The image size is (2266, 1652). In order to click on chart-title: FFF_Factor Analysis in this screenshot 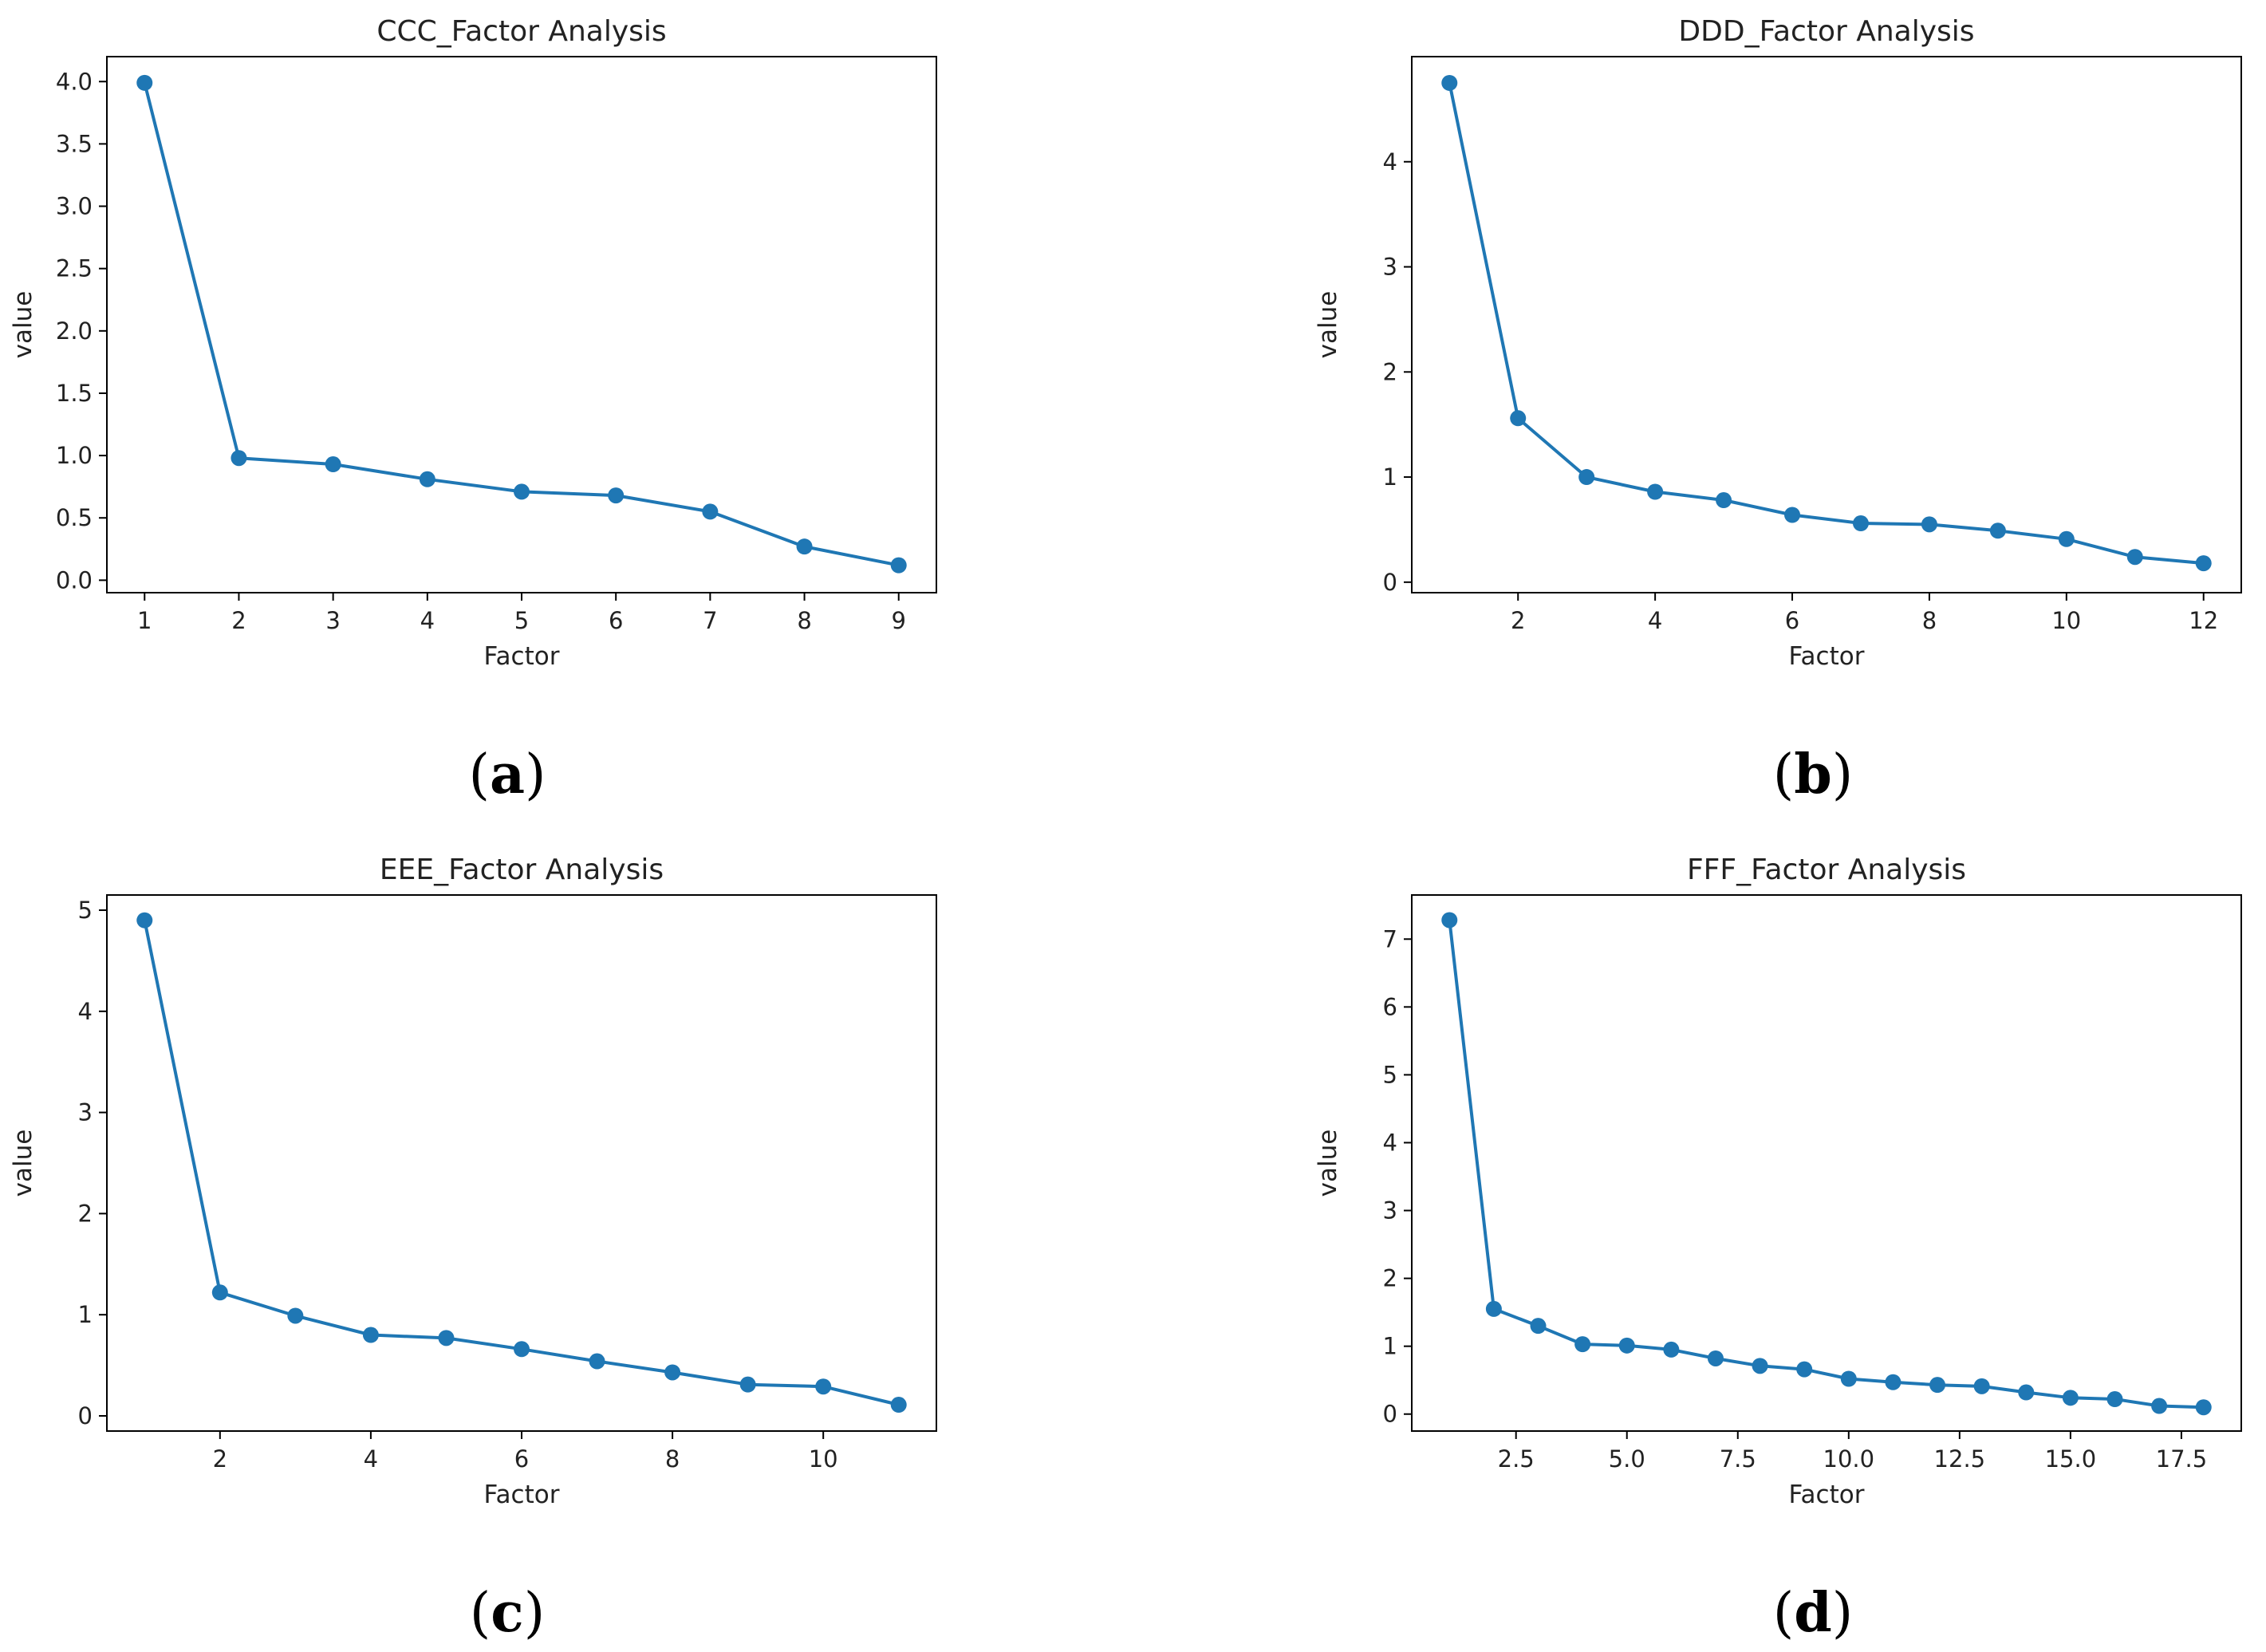, I will do `click(1826, 870)`.